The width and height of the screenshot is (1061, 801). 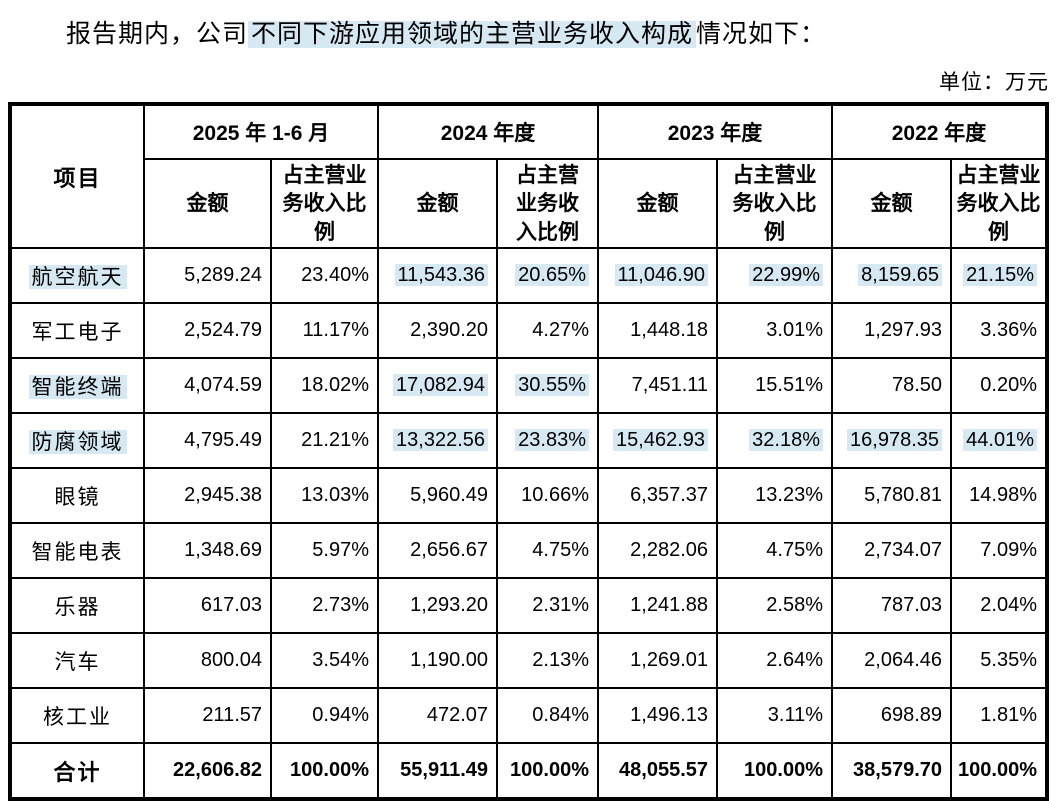 I want to click on percent-cell: 30.55%, so click(x=548, y=386).